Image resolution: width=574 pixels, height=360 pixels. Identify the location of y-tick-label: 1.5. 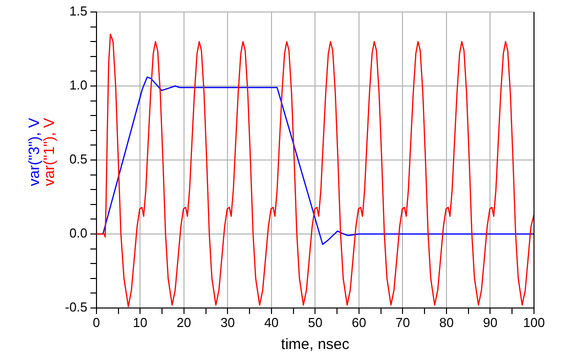
(78, 11).